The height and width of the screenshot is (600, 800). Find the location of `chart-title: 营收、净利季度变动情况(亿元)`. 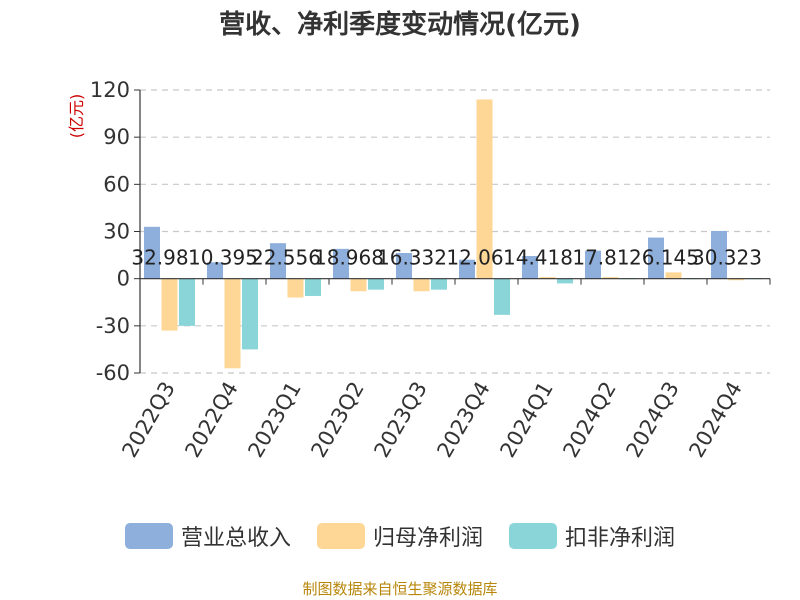

chart-title: 营收、净利季度变动情况(亿元) is located at coordinates (400, 25).